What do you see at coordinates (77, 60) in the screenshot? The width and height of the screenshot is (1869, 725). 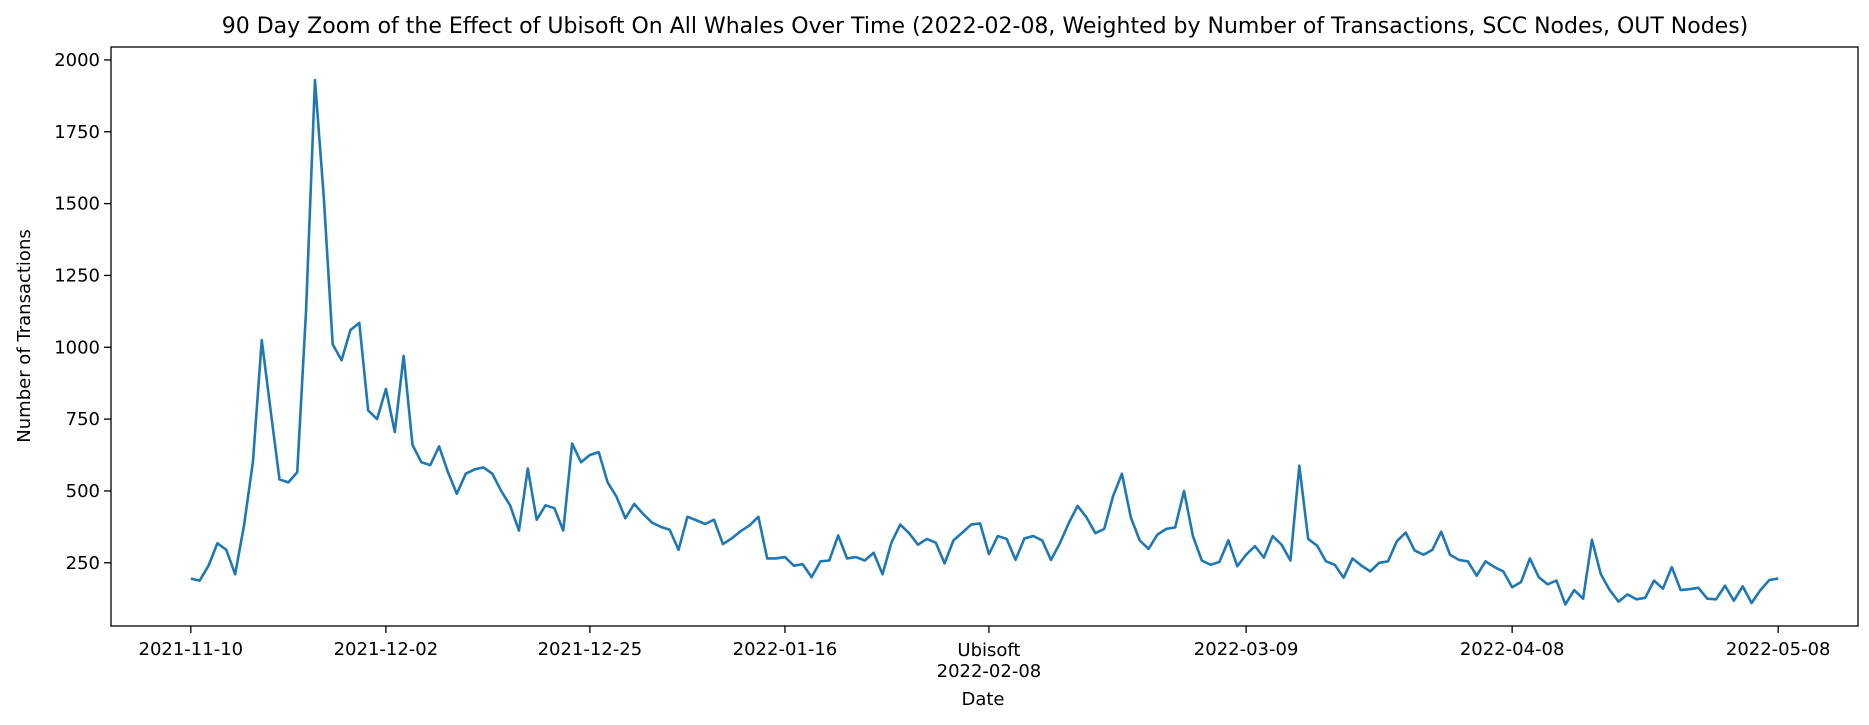 I see `y-tick-label: 2000` at bounding box center [77, 60].